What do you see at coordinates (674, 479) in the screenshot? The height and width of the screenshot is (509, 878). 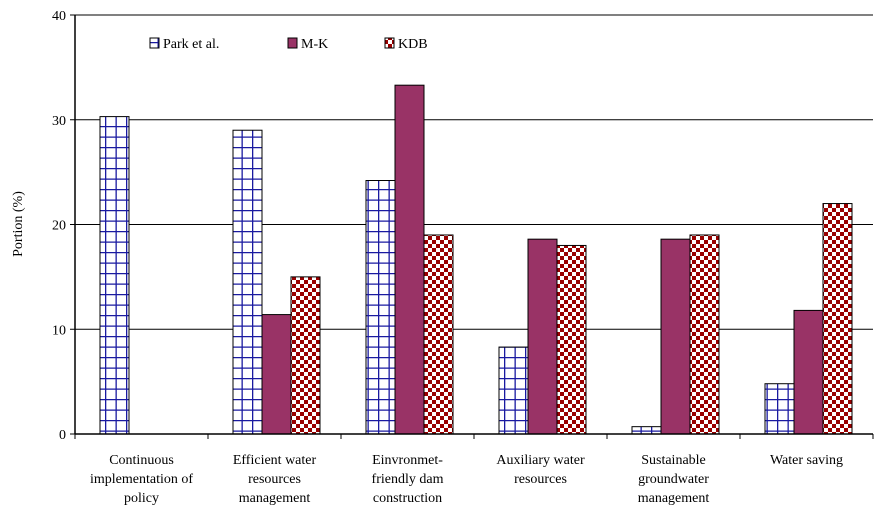 I see `category-label-4: Sustainable groundwater management` at bounding box center [674, 479].